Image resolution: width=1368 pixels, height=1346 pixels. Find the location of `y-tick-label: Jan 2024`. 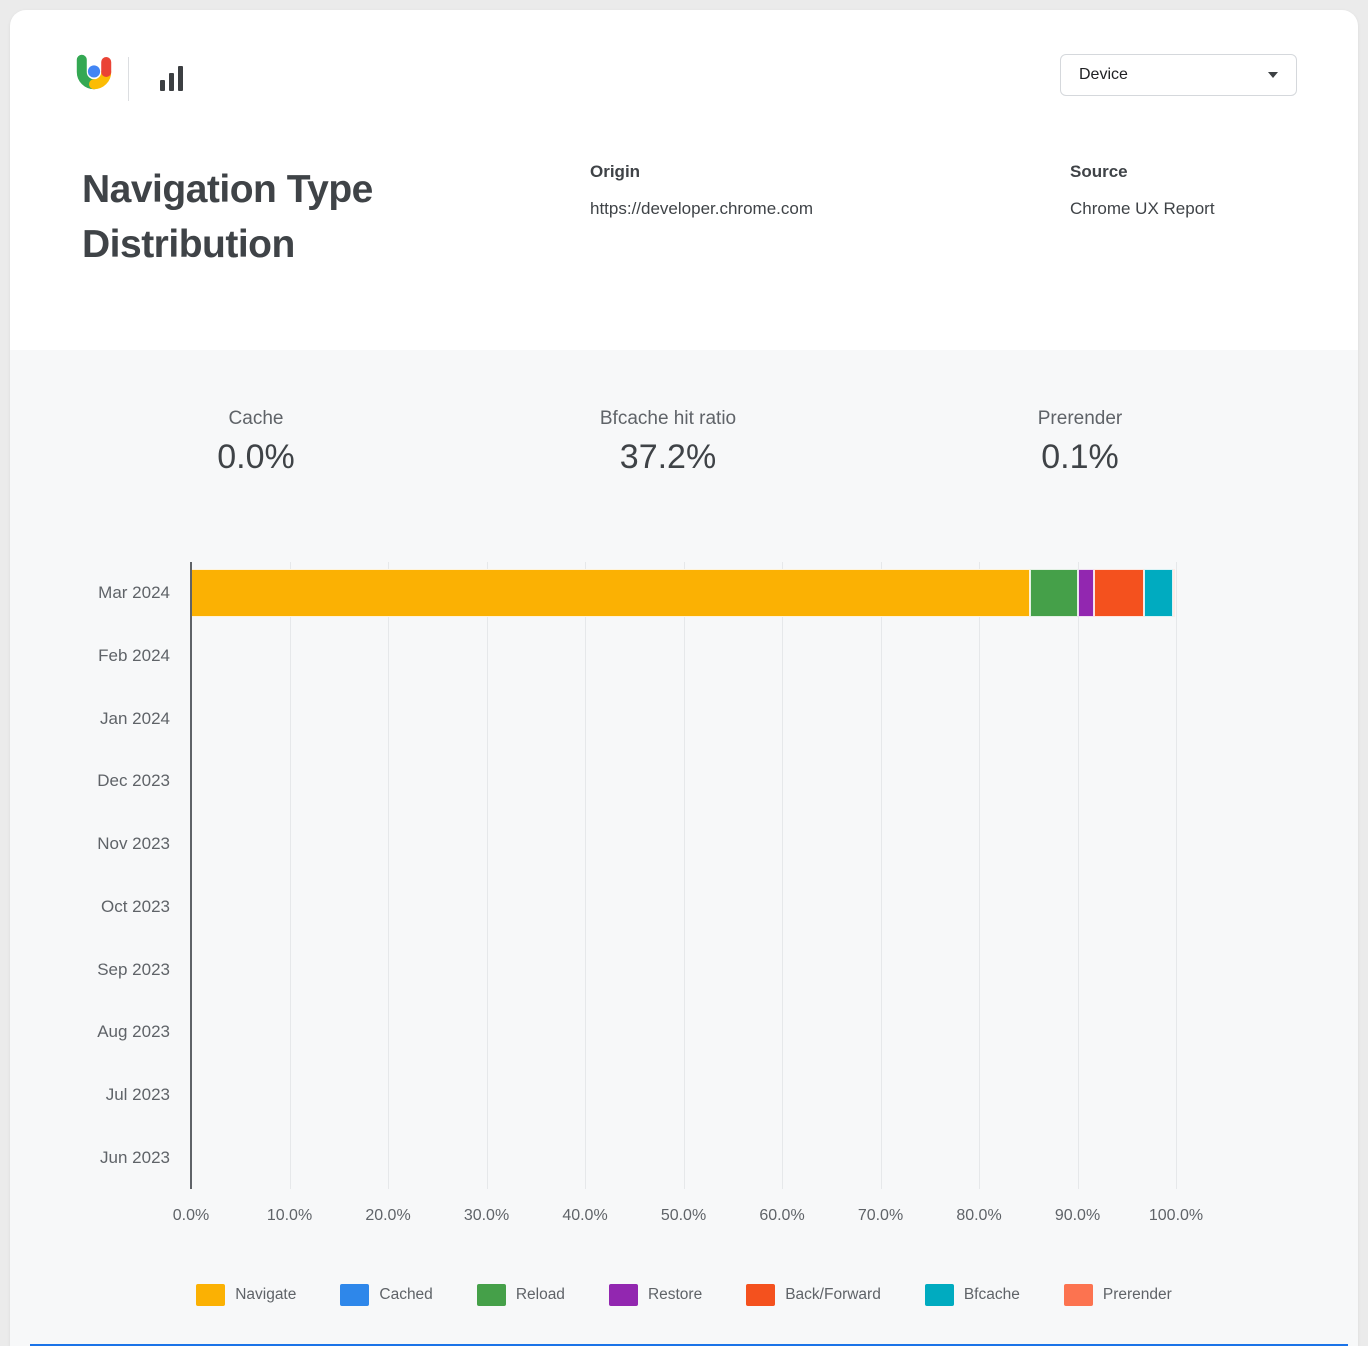

y-tick-label: Jan 2024 is located at coordinates (135, 718).